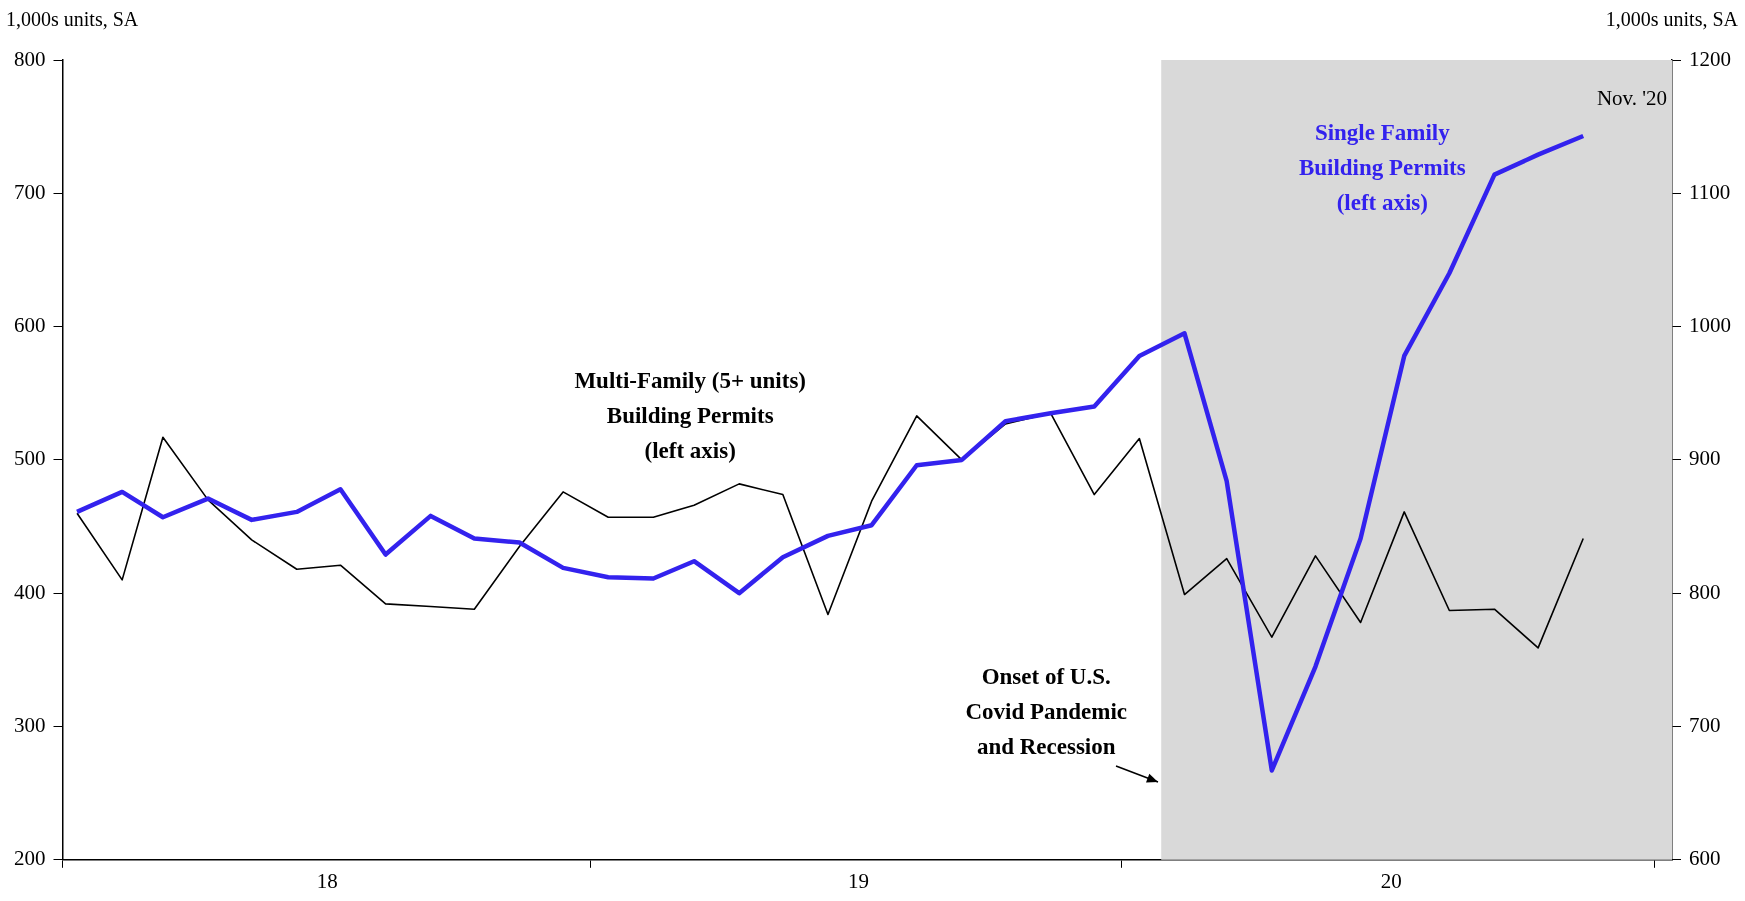 Image resolution: width=1745 pixels, height=901 pixels. Describe the element at coordinates (1631, 98) in the screenshot. I see `annotation: Nov. '20` at that location.